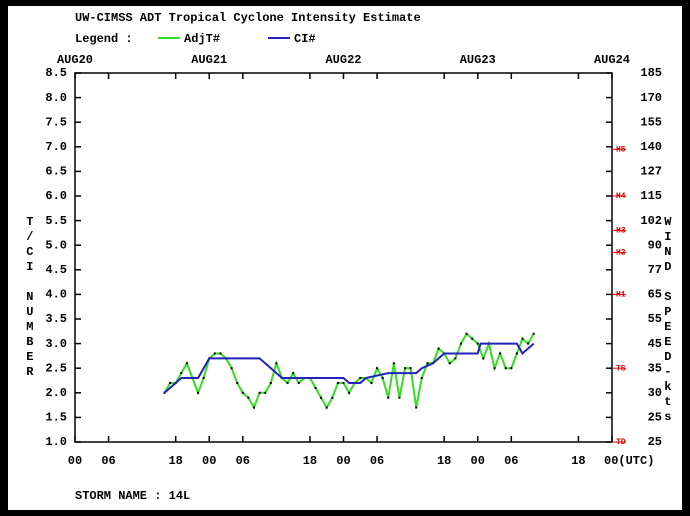 Image resolution: width=690 pixels, height=516 pixels. Describe the element at coordinates (56, 172) in the screenshot. I see `y-tick-label: 6.5` at that location.